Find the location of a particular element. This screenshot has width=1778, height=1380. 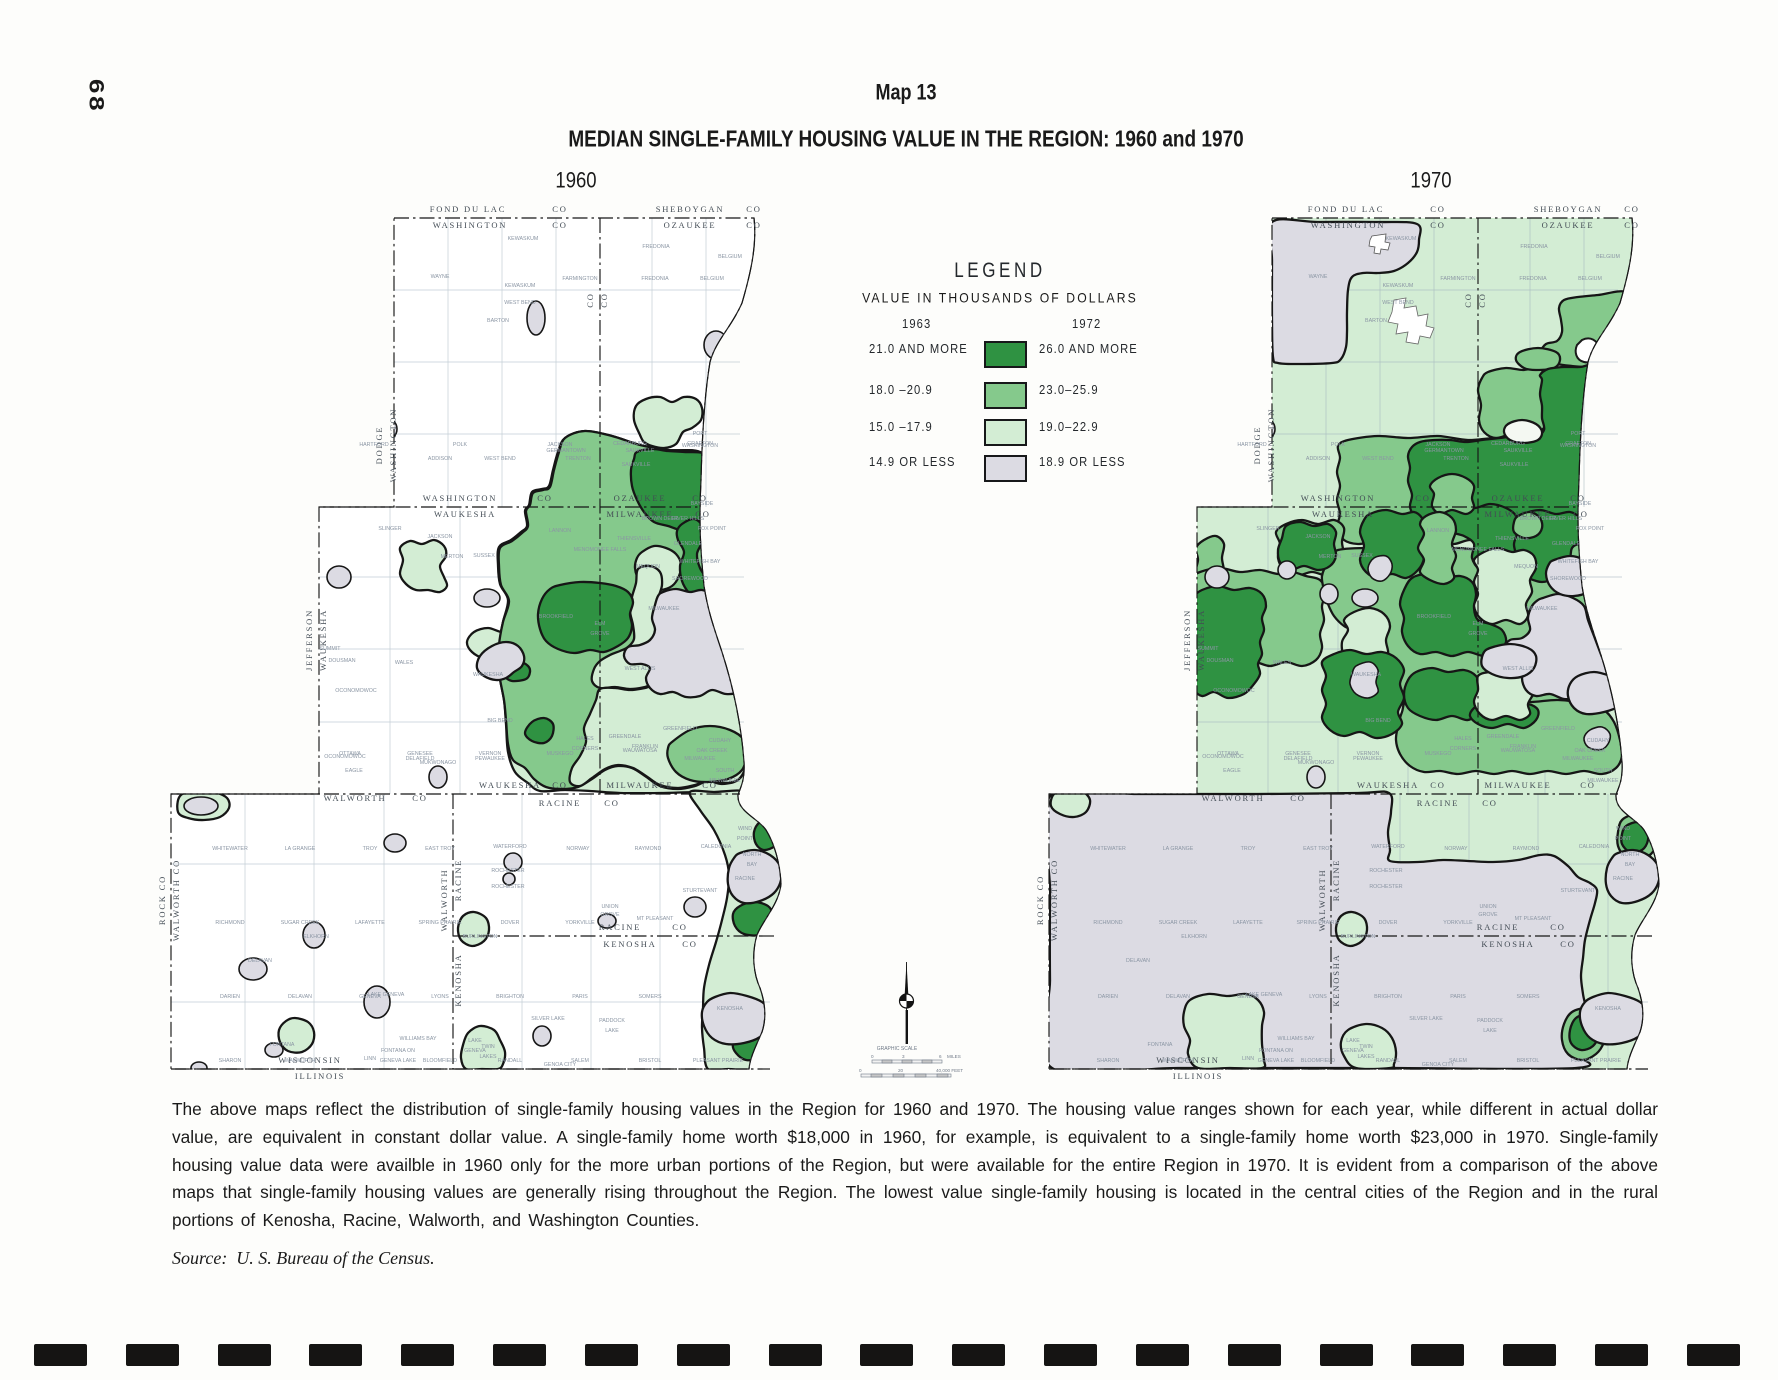

svg-text: NORWAY is located at coordinates (1456, 849).